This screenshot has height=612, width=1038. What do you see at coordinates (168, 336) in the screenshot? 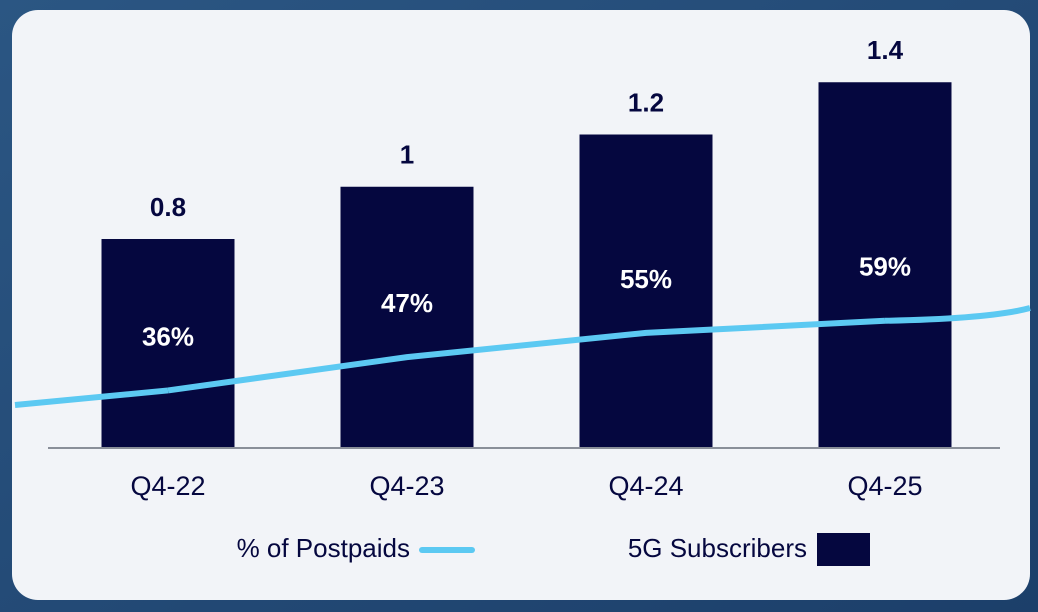
I see `value-label: 36%` at bounding box center [168, 336].